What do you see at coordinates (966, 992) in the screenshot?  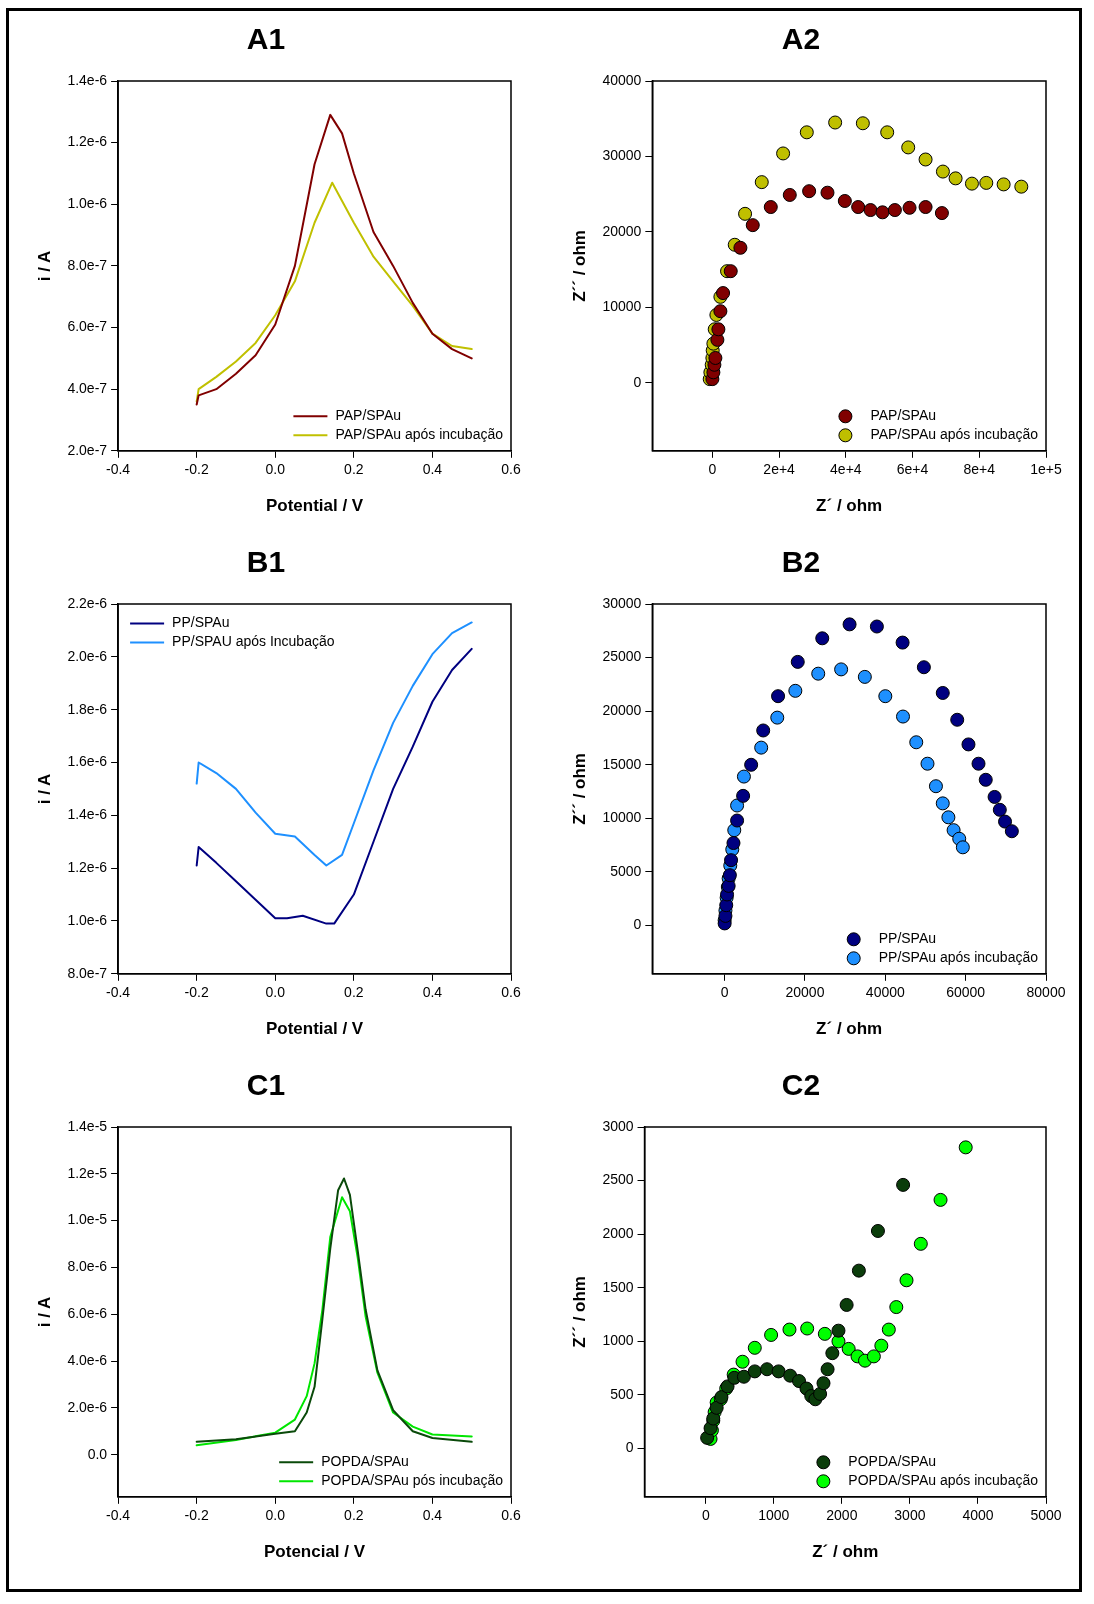 I see `x-tick-label: 60000` at bounding box center [966, 992].